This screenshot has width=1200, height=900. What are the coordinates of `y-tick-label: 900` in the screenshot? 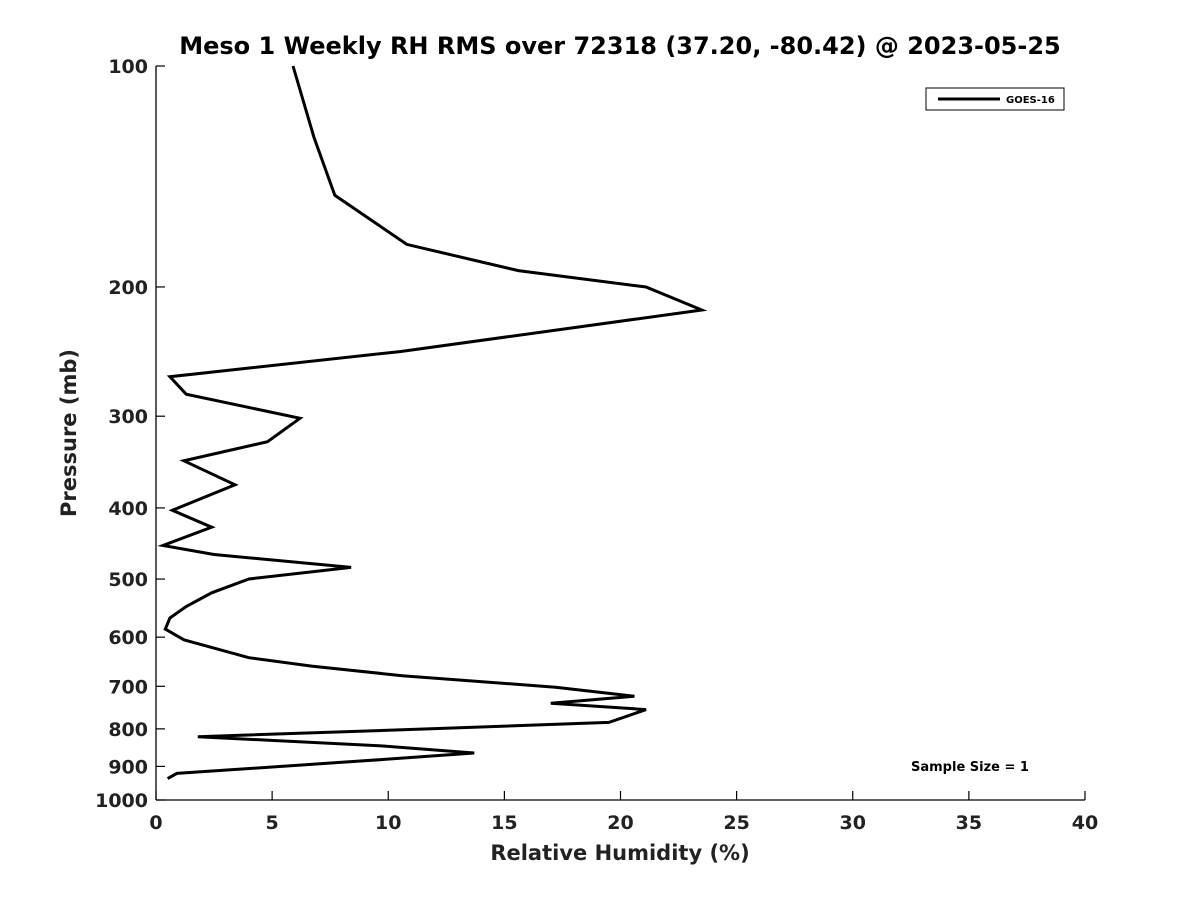 It's located at (128, 767).